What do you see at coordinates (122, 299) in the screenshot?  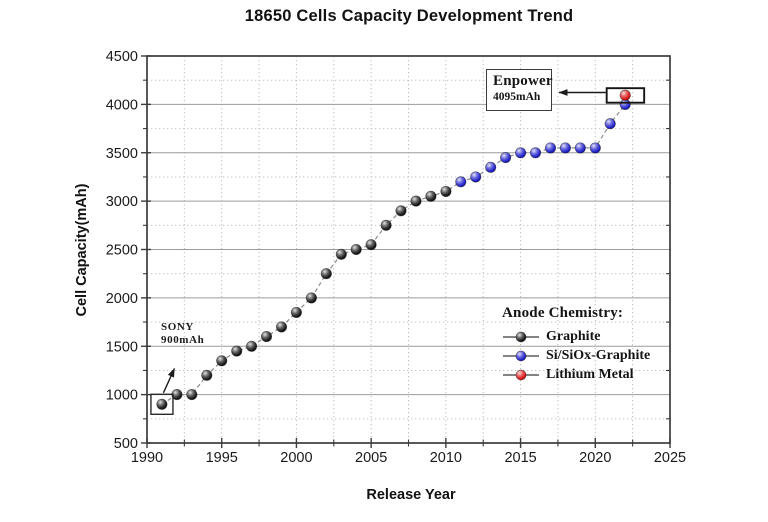 I see `y-tick-label: 2000` at bounding box center [122, 299].